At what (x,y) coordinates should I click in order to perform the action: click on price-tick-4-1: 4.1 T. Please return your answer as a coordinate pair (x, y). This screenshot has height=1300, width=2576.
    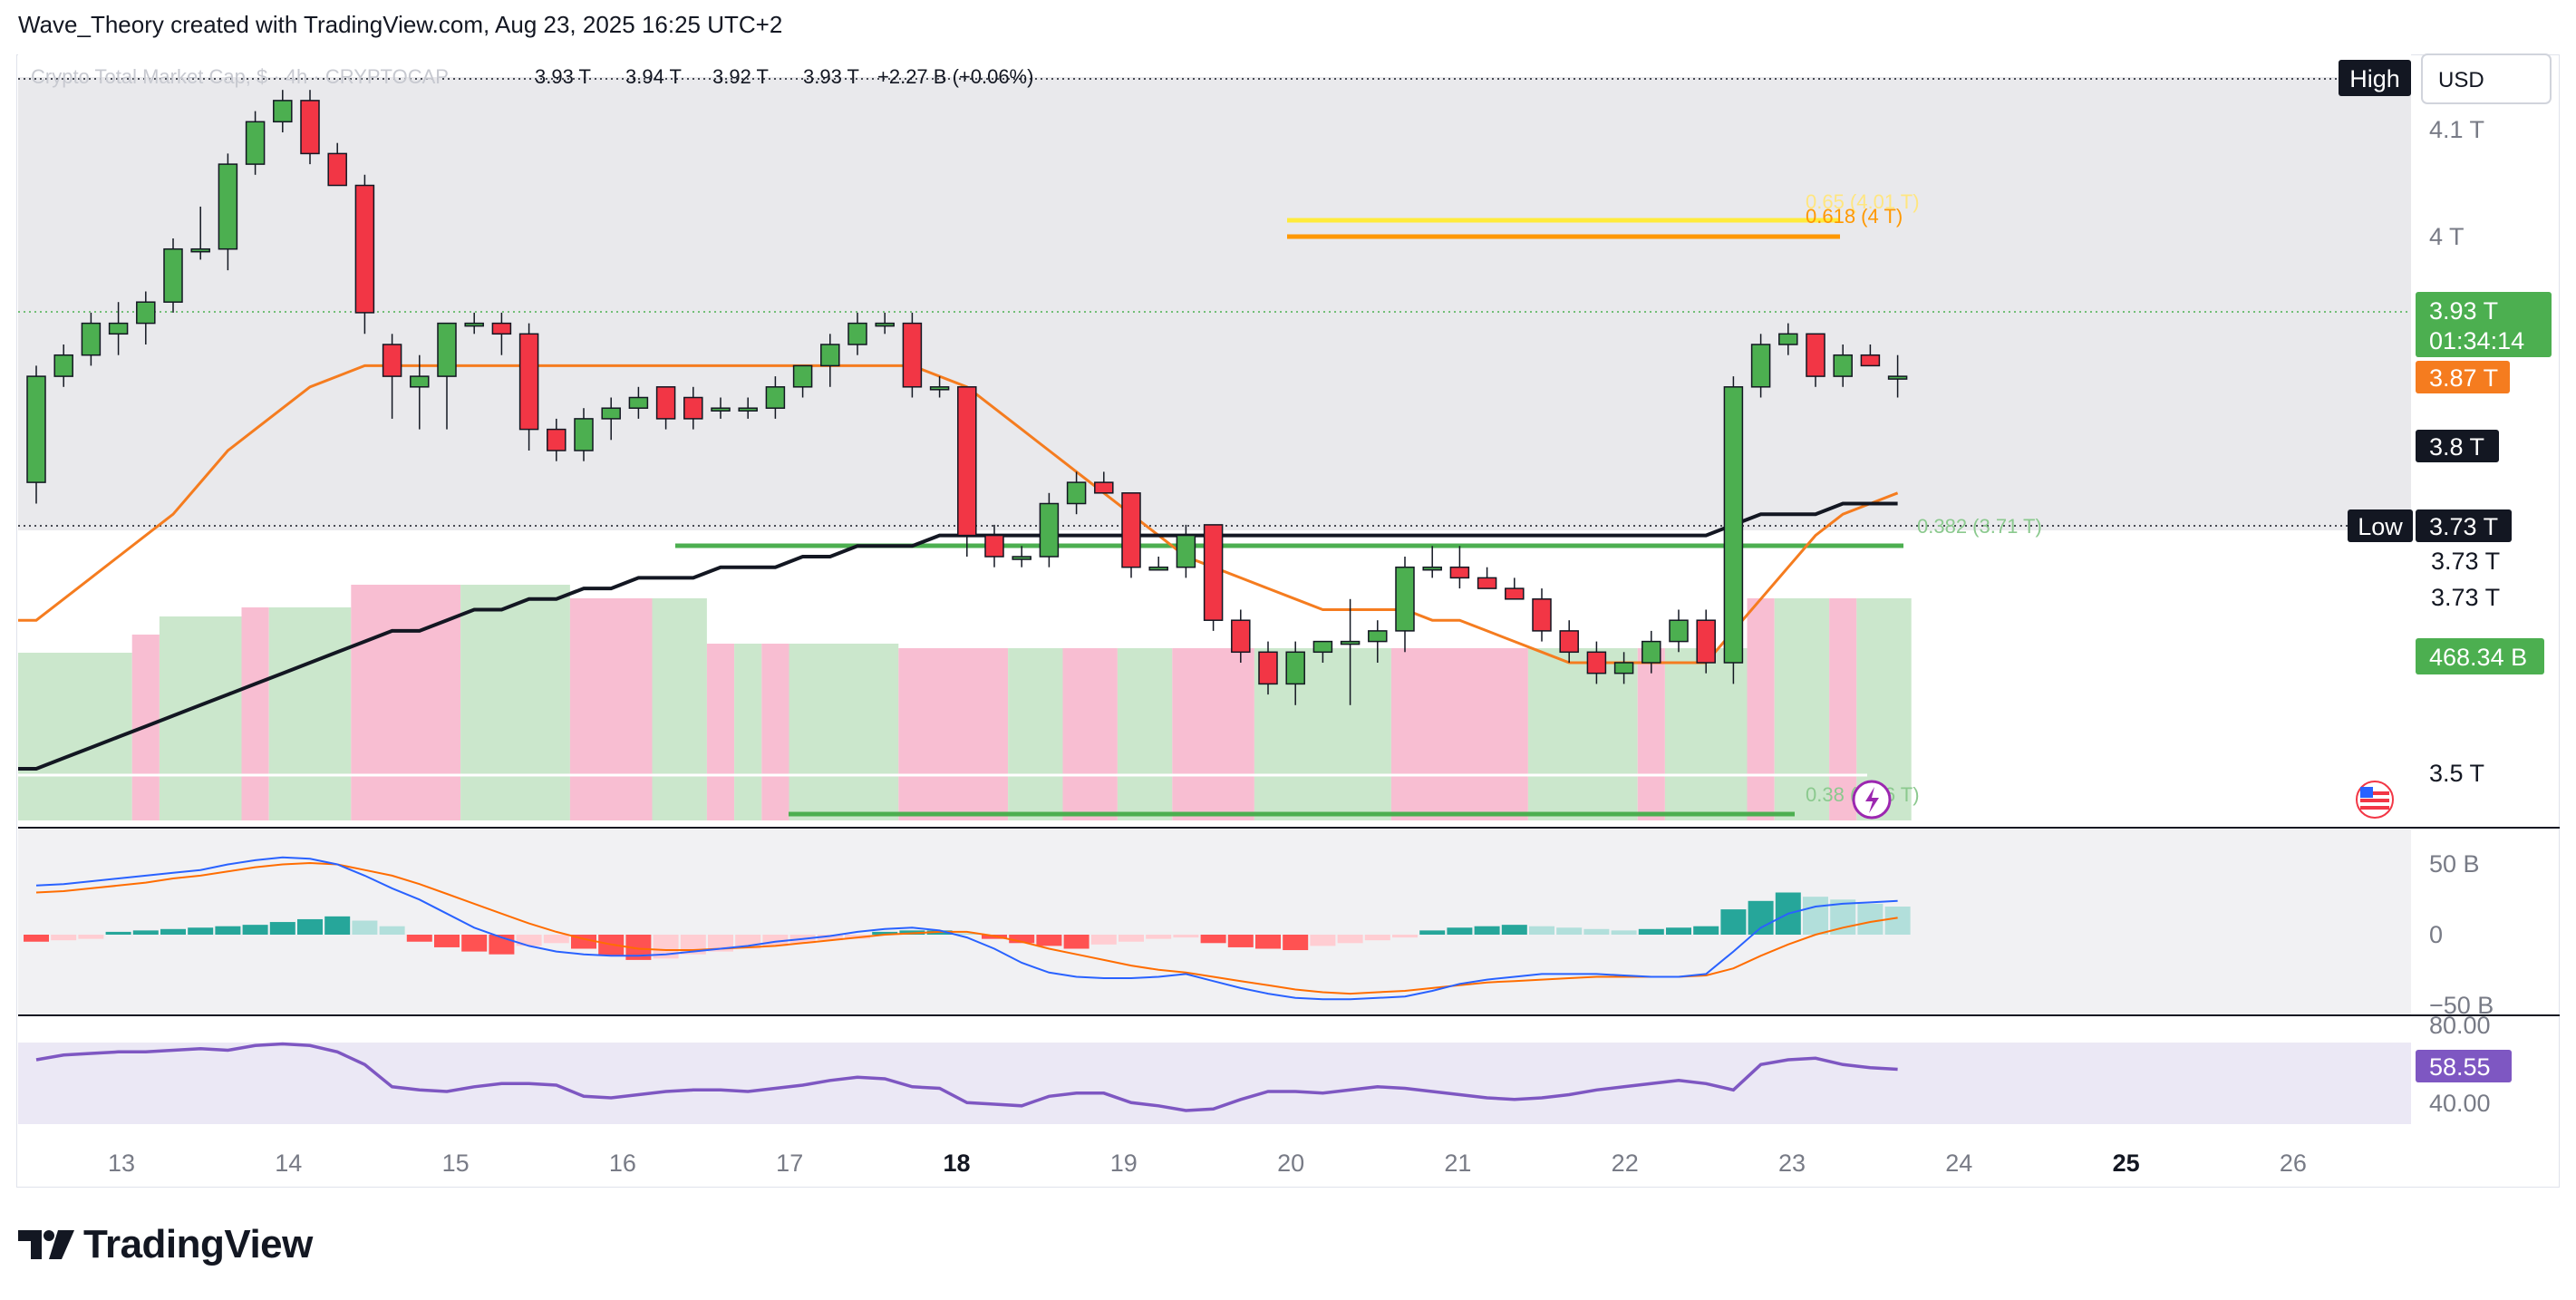
    Looking at the image, I should click on (2456, 130).